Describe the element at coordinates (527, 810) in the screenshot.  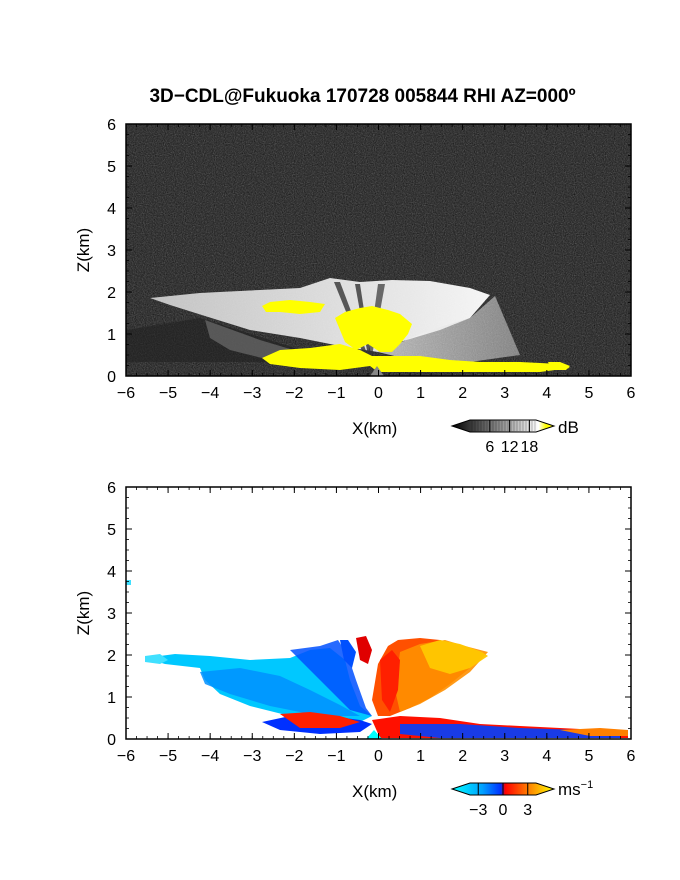
I see `colorbar-tick-label: 3` at that location.